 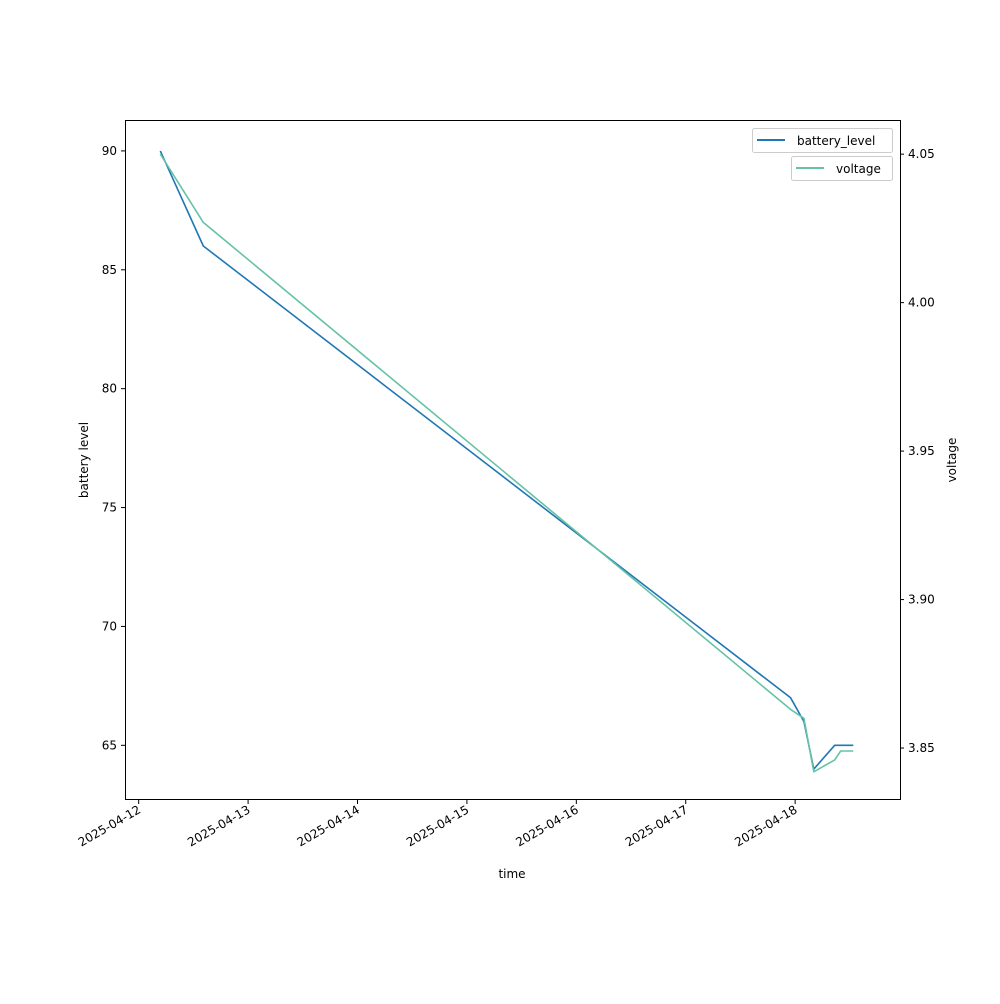 What do you see at coordinates (858, 169) in the screenshot?
I see `legend-voltage-label: voltage` at bounding box center [858, 169].